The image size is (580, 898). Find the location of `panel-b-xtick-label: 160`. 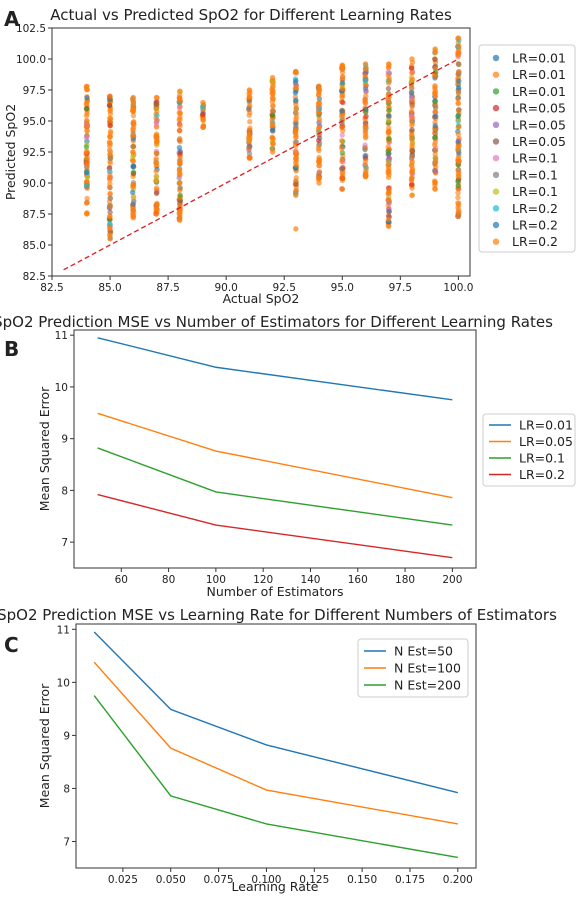

panel-b-xtick-label: 160 is located at coordinates (358, 580).